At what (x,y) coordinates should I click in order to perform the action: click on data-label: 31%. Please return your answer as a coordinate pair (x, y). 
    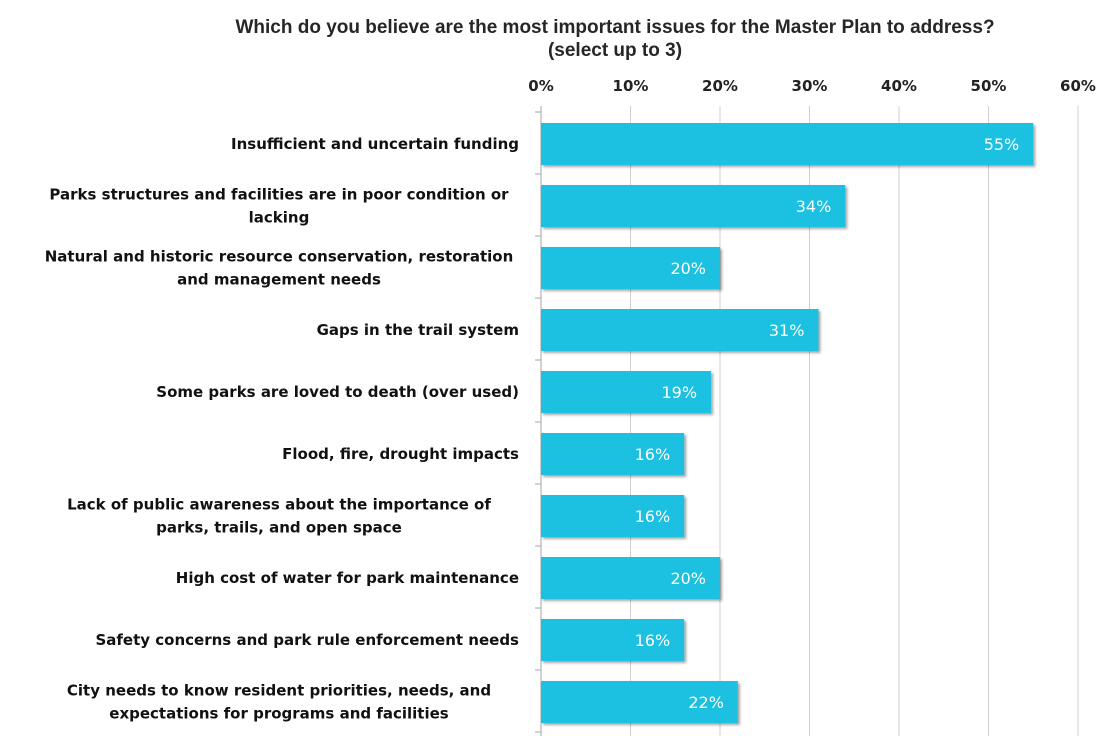
    Looking at the image, I should click on (787, 330).